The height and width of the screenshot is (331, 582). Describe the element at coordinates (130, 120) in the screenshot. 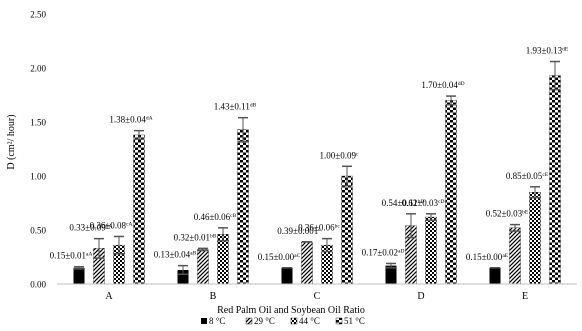

I see `data-label: 1.38±0.04dA` at that location.